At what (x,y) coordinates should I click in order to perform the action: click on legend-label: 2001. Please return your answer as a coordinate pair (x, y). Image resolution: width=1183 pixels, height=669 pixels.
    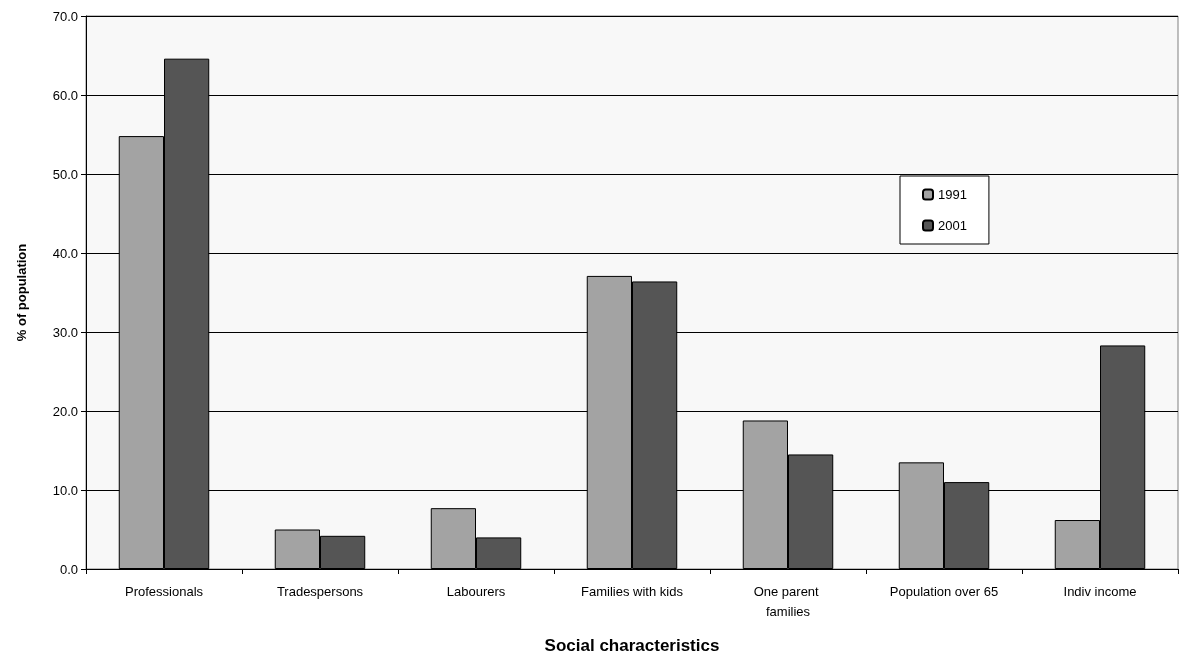
    Looking at the image, I should click on (952, 225).